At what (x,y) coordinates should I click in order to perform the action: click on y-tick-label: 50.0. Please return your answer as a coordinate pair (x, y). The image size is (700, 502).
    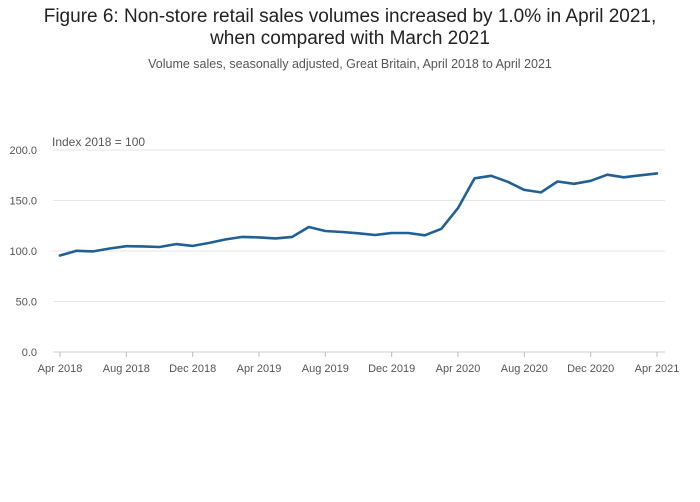
    Looking at the image, I should click on (26, 303).